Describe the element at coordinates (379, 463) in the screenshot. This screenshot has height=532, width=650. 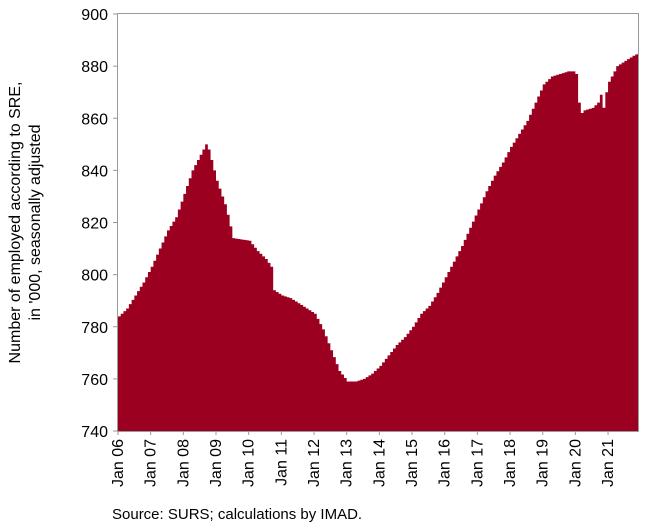
I see `x-tick-label: Jan 14` at that location.